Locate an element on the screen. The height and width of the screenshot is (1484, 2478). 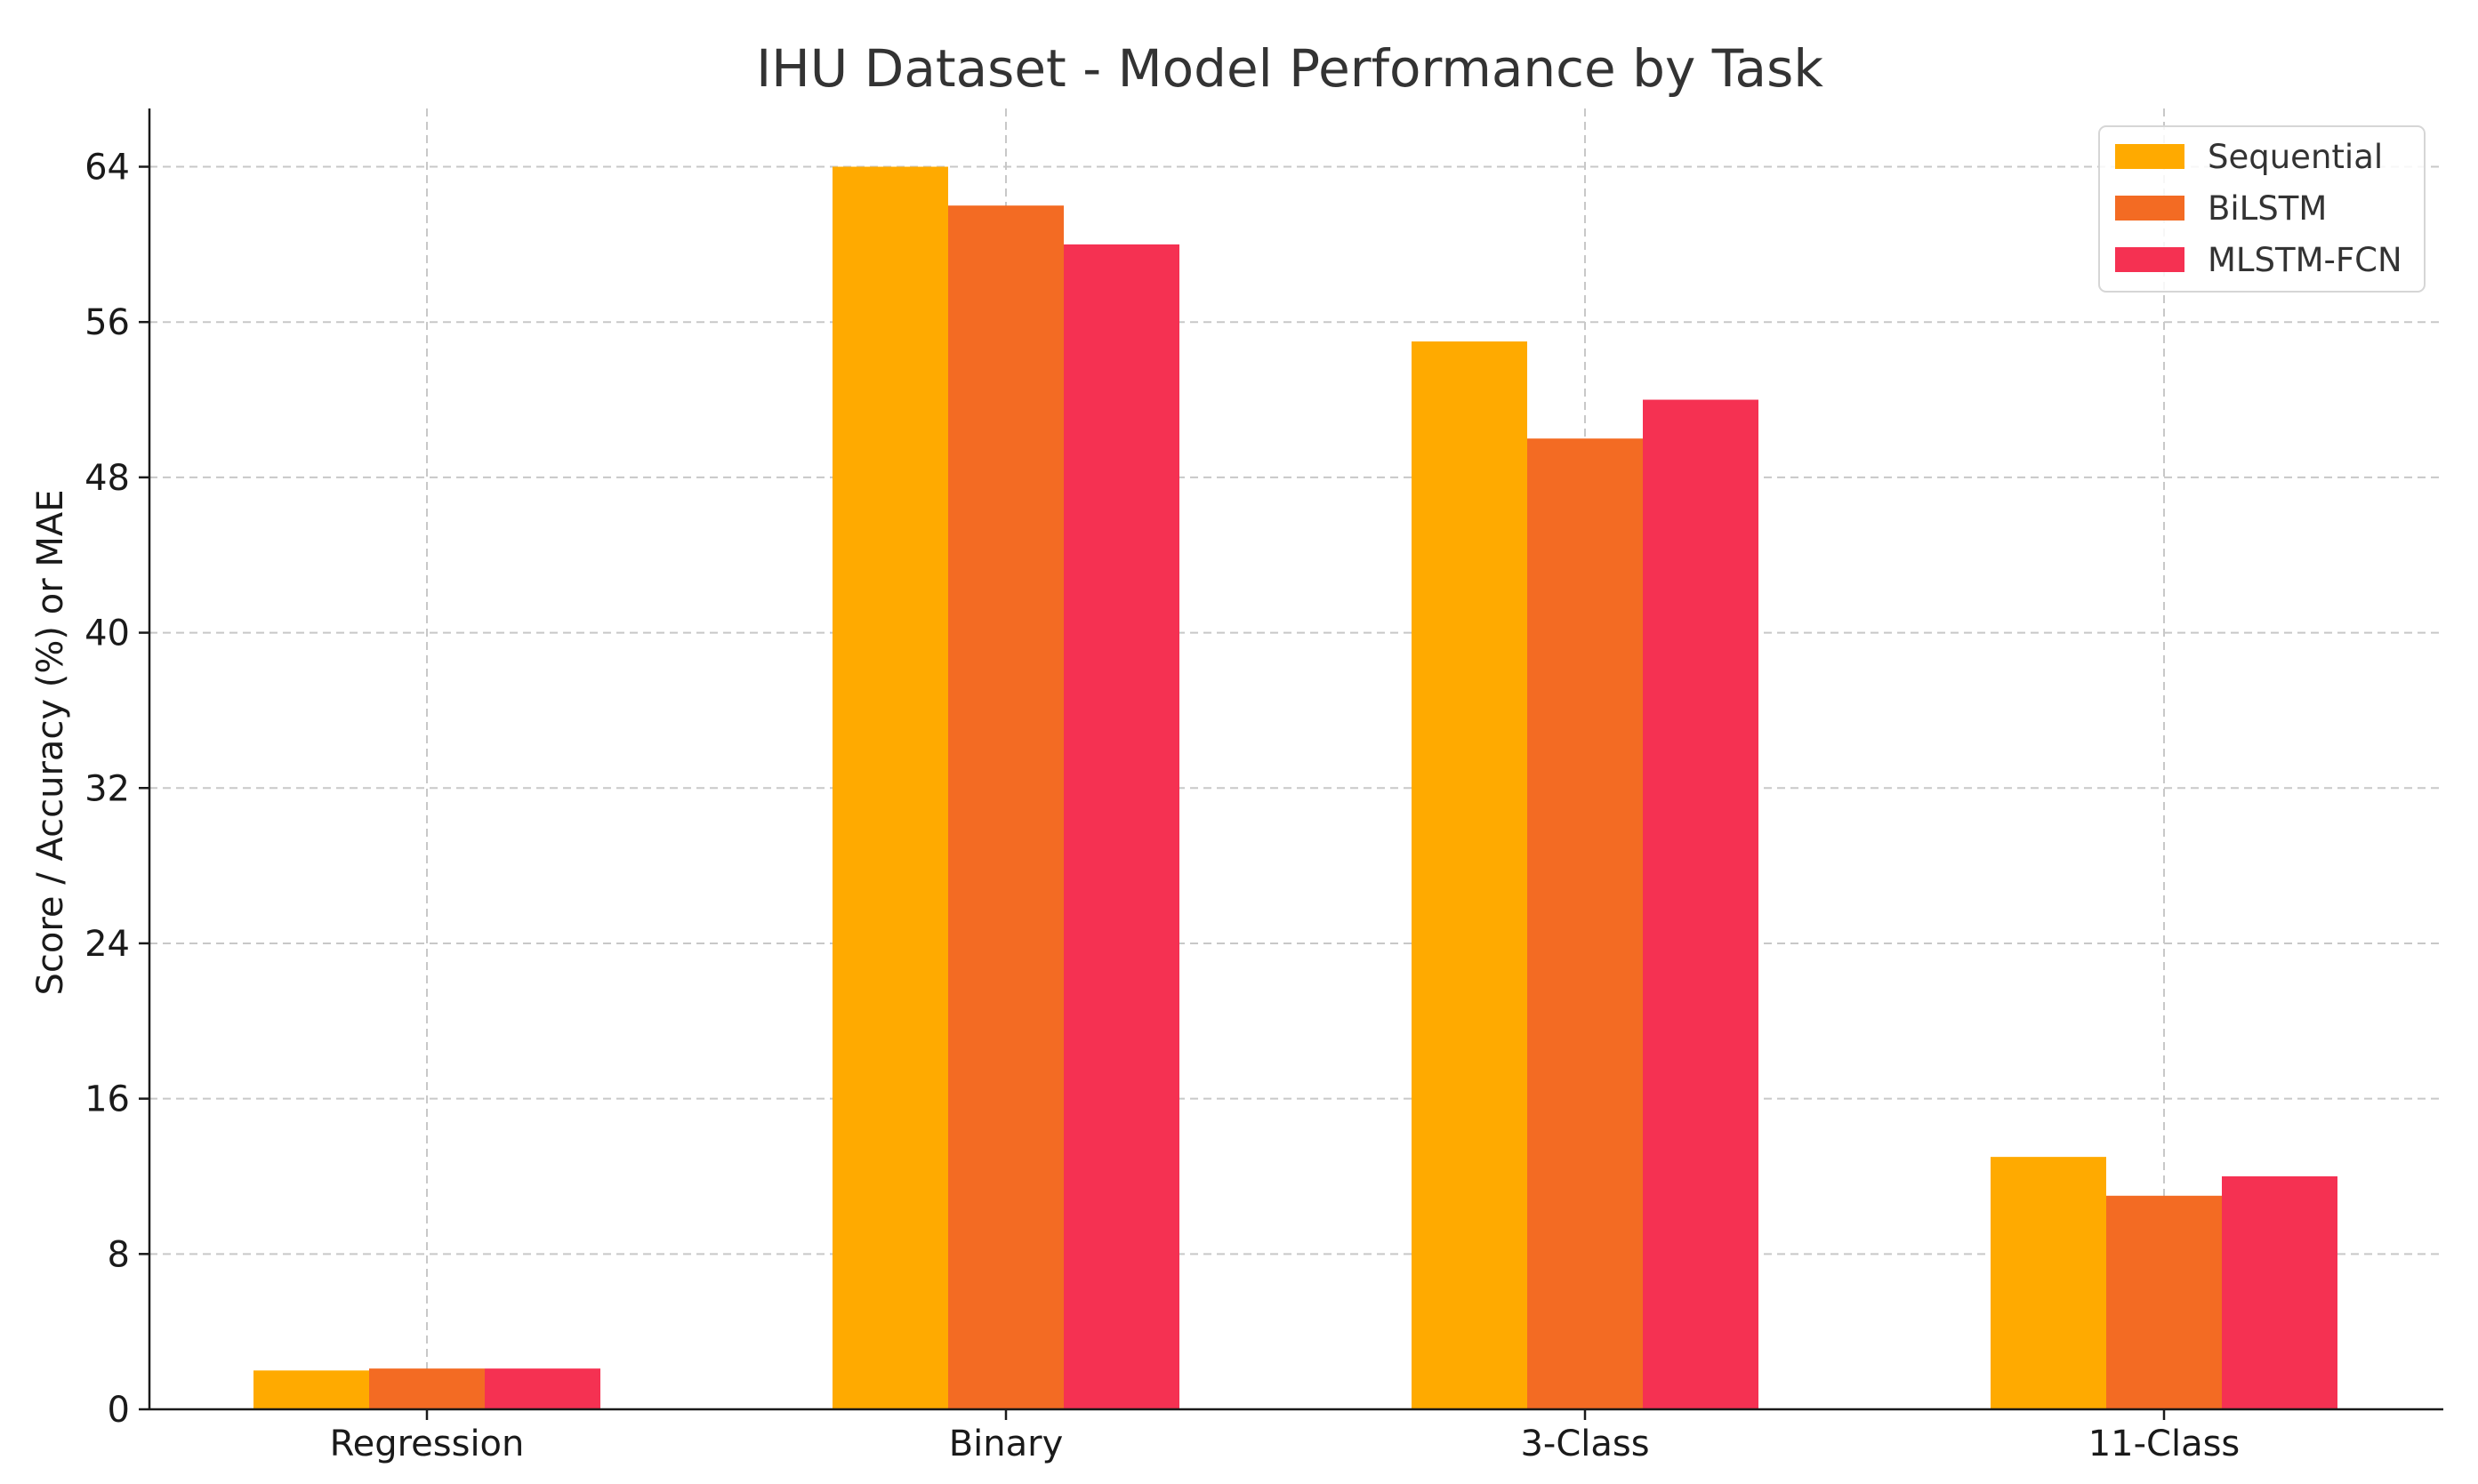
y-tick-label: 40 is located at coordinates (107, 634).